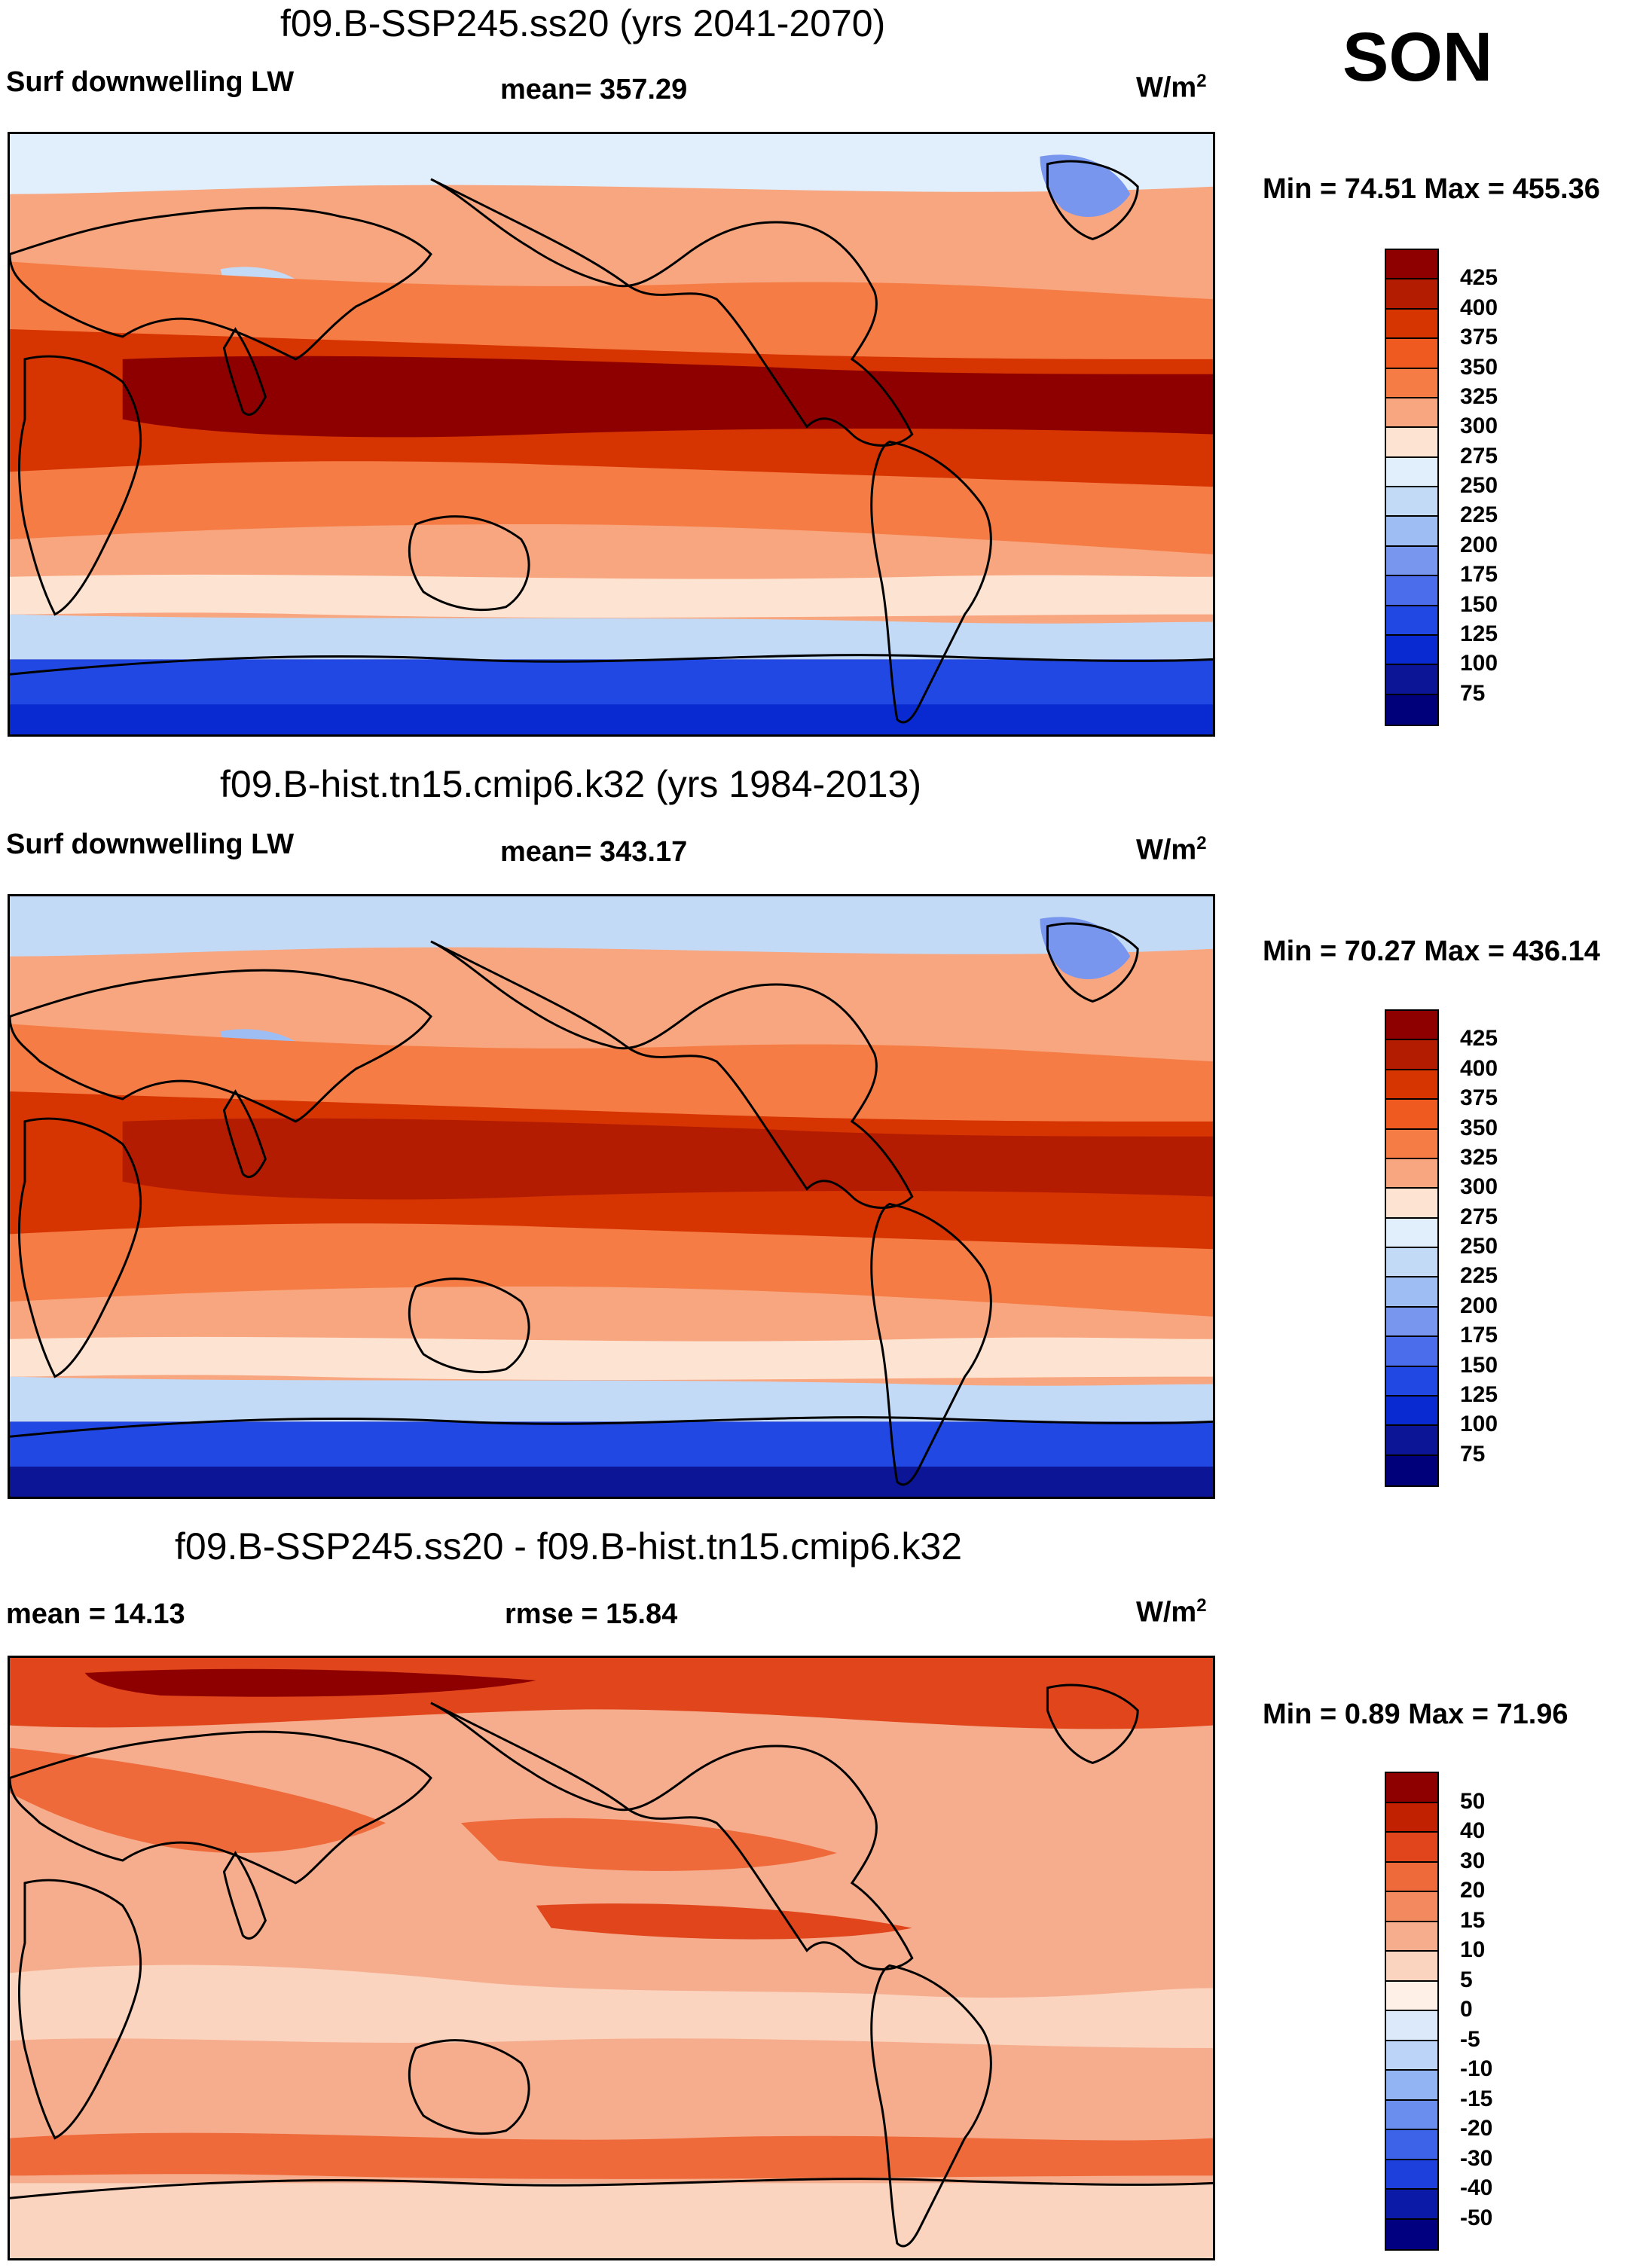 Image resolution: width=1625 pixels, height=2268 pixels. I want to click on panel3-unit-sup: 2, so click(1201, 1605).